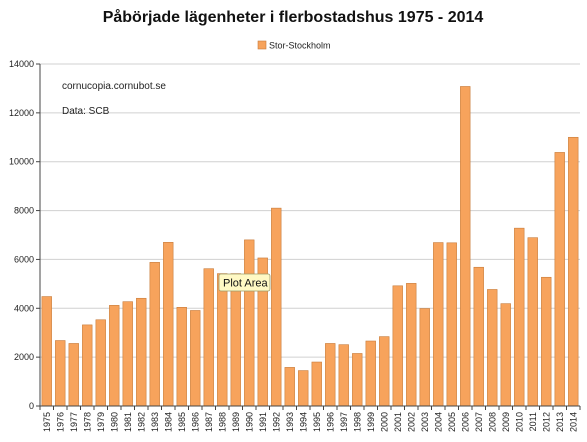  I want to click on x-tick-label: 1986, so click(195, 422).